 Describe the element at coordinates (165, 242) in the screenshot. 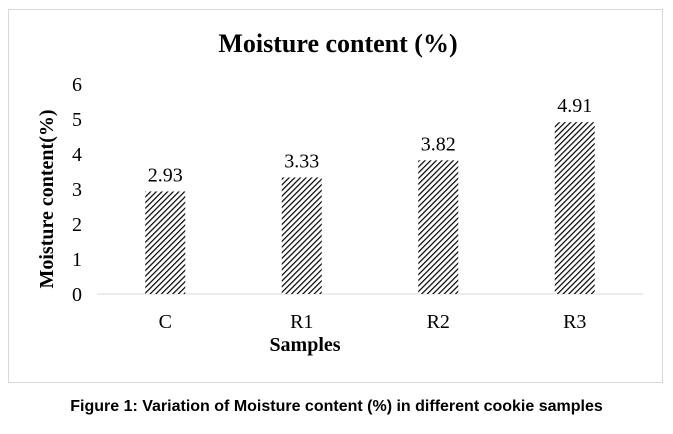

I see `bar-c` at that location.